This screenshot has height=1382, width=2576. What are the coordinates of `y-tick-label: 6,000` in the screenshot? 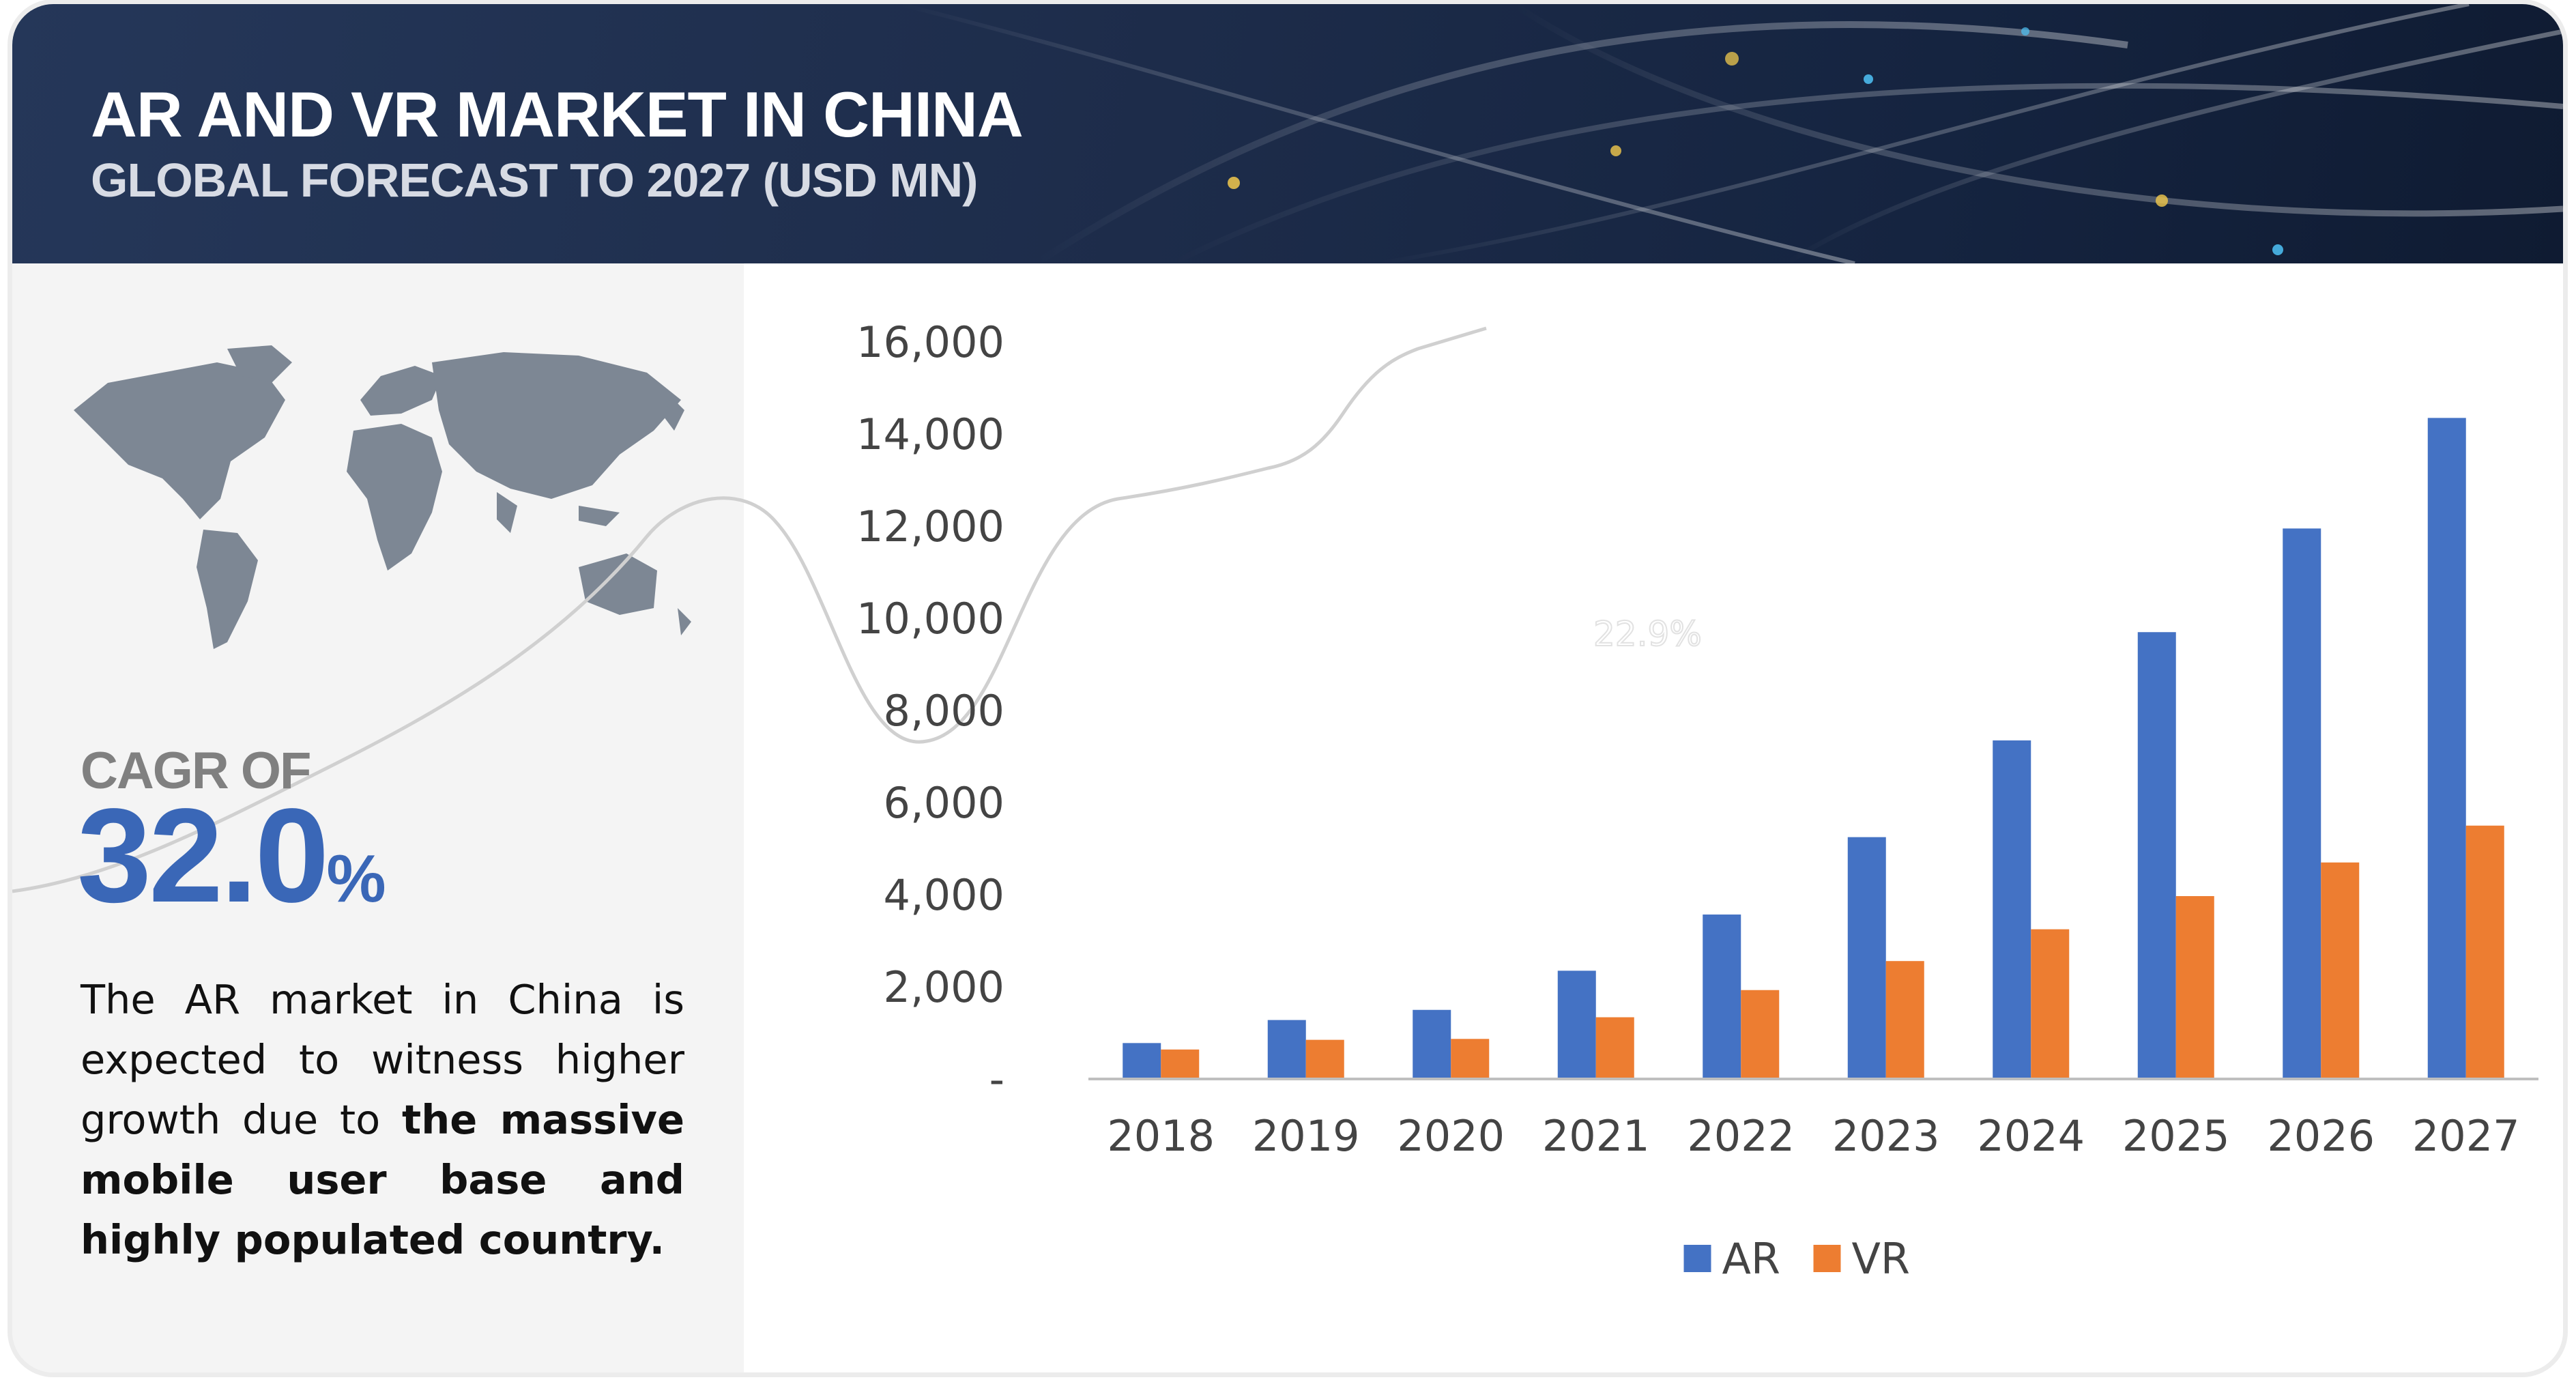 It's located at (944, 803).